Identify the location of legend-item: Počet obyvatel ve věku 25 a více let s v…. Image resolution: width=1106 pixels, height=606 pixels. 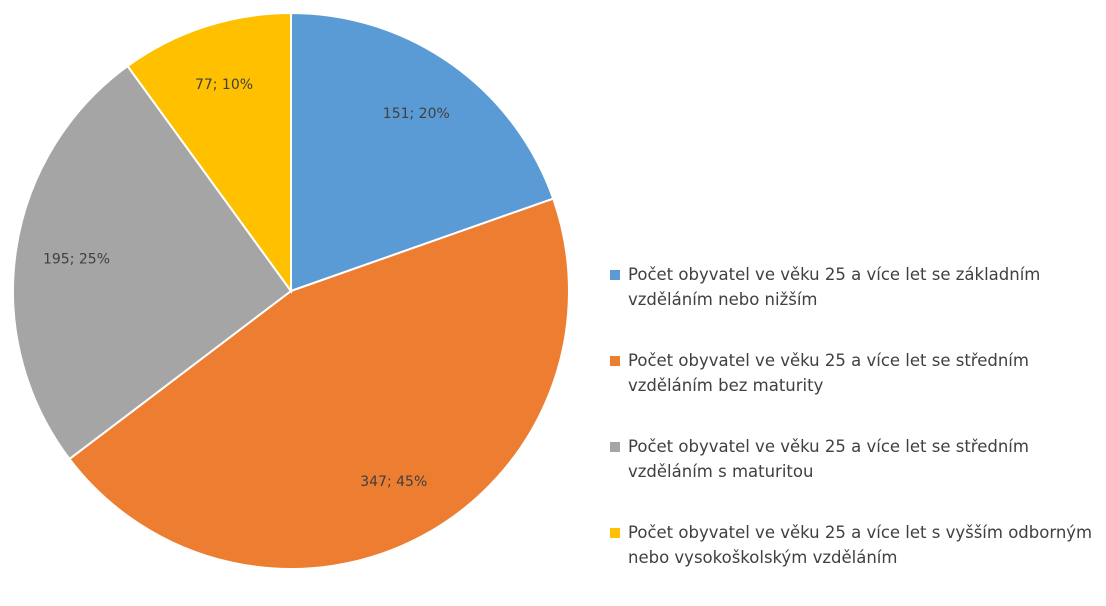
(855, 545).